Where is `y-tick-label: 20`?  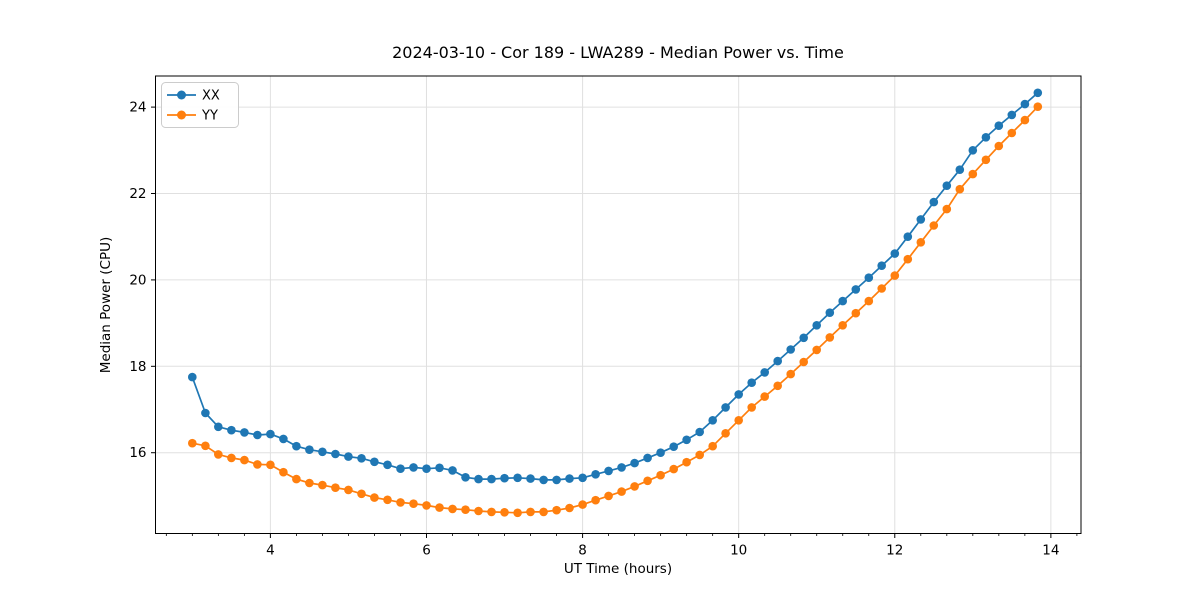
y-tick-label: 20 is located at coordinates (137, 280).